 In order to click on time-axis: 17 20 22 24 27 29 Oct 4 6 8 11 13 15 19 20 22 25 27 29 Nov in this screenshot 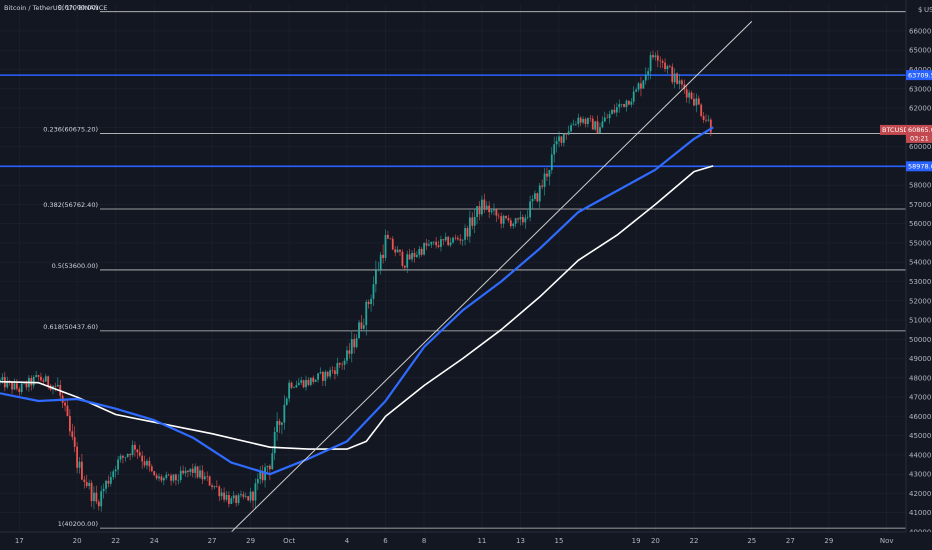, I will do `click(466, 540)`.